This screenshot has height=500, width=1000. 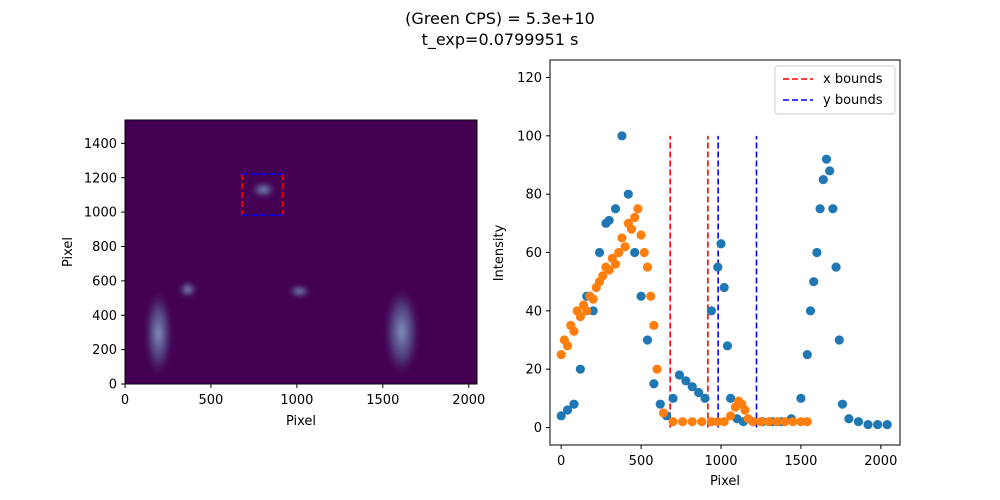 What do you see at coordinates (800, 461) in the screenshot?
I see `scatter-x-tick-label: 1500` at bounding box center [800, 461].